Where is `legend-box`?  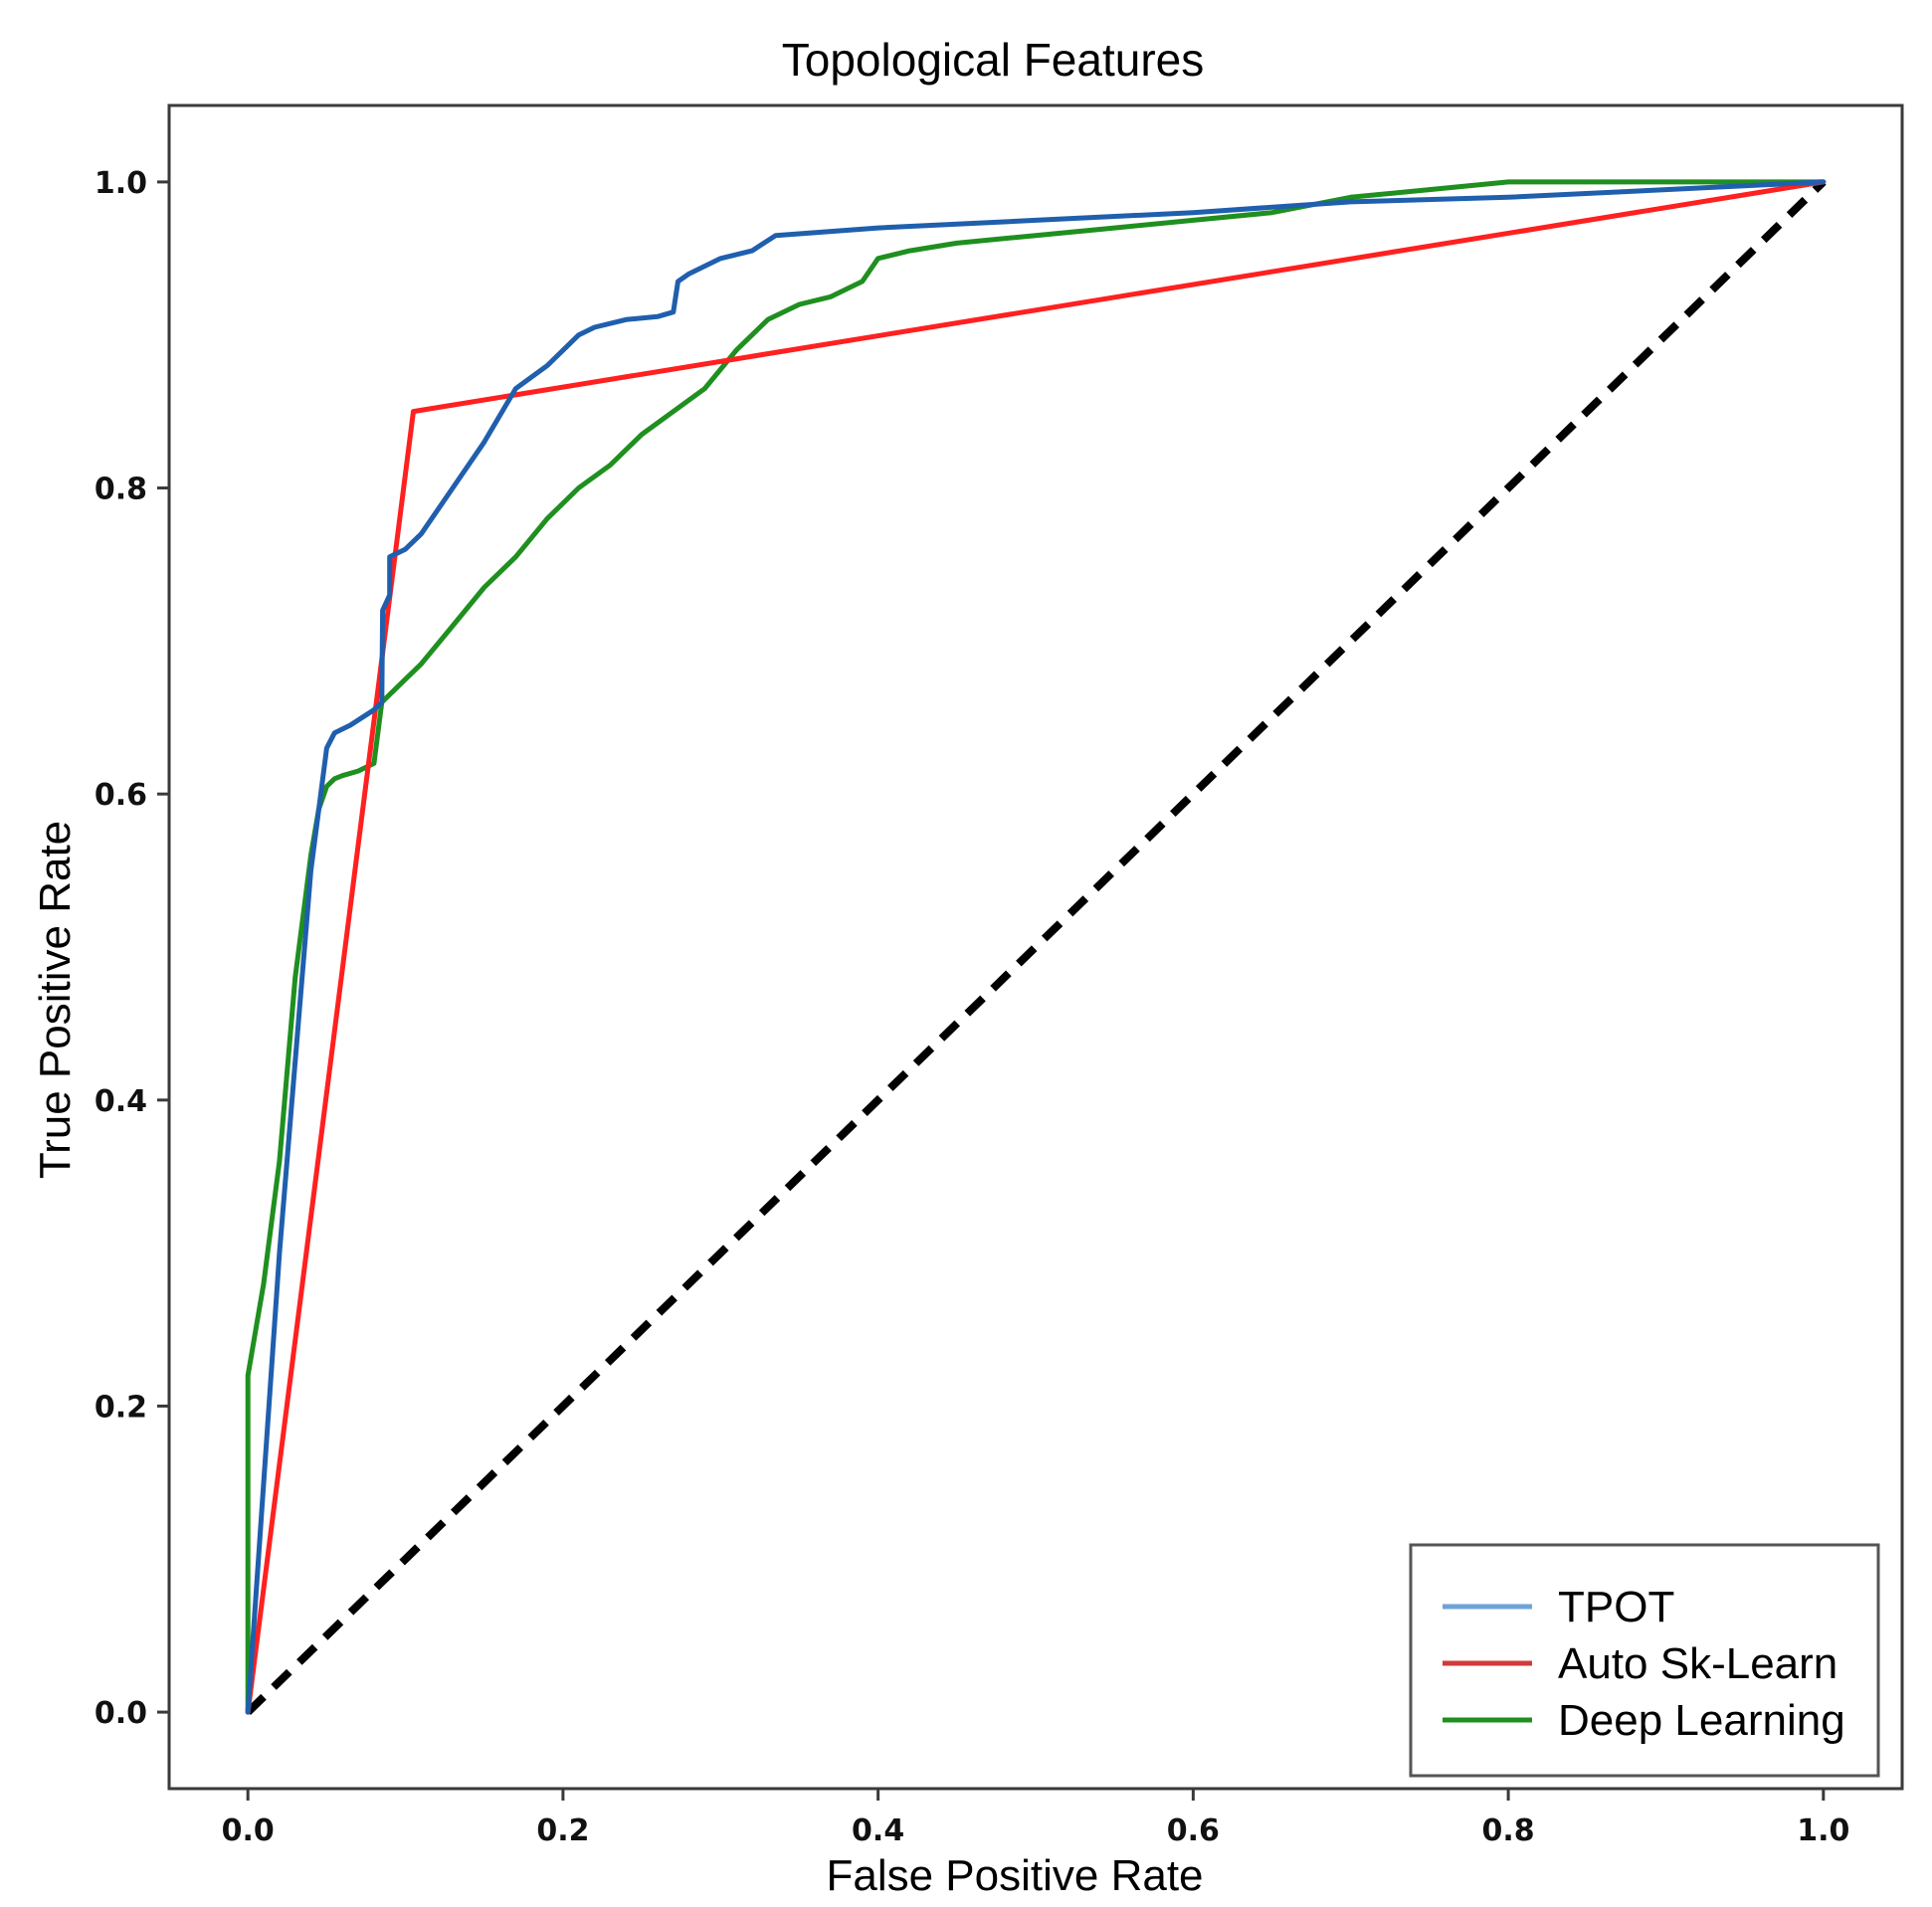 legend-box is located at coordinates (1644, 1661).